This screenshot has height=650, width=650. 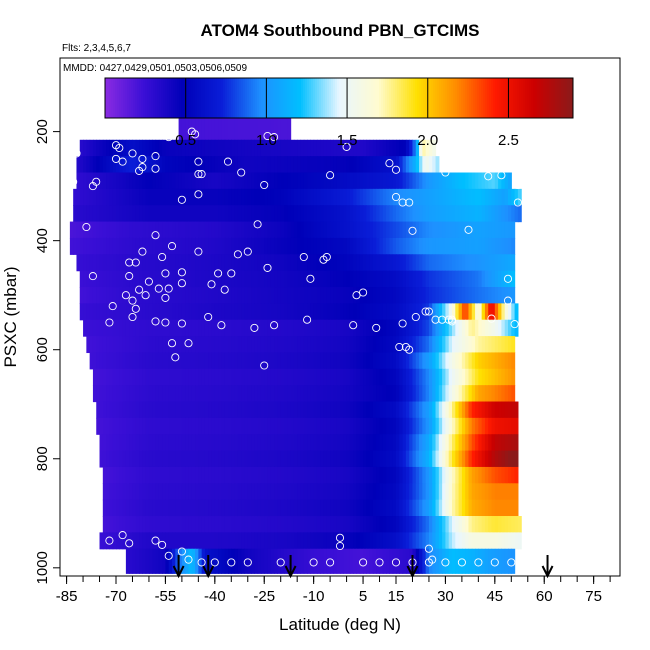 What do you see at coordinates (544, 596) in the screenshot?
I see `x-tick-label: 60` at bounding box center [544, 596].